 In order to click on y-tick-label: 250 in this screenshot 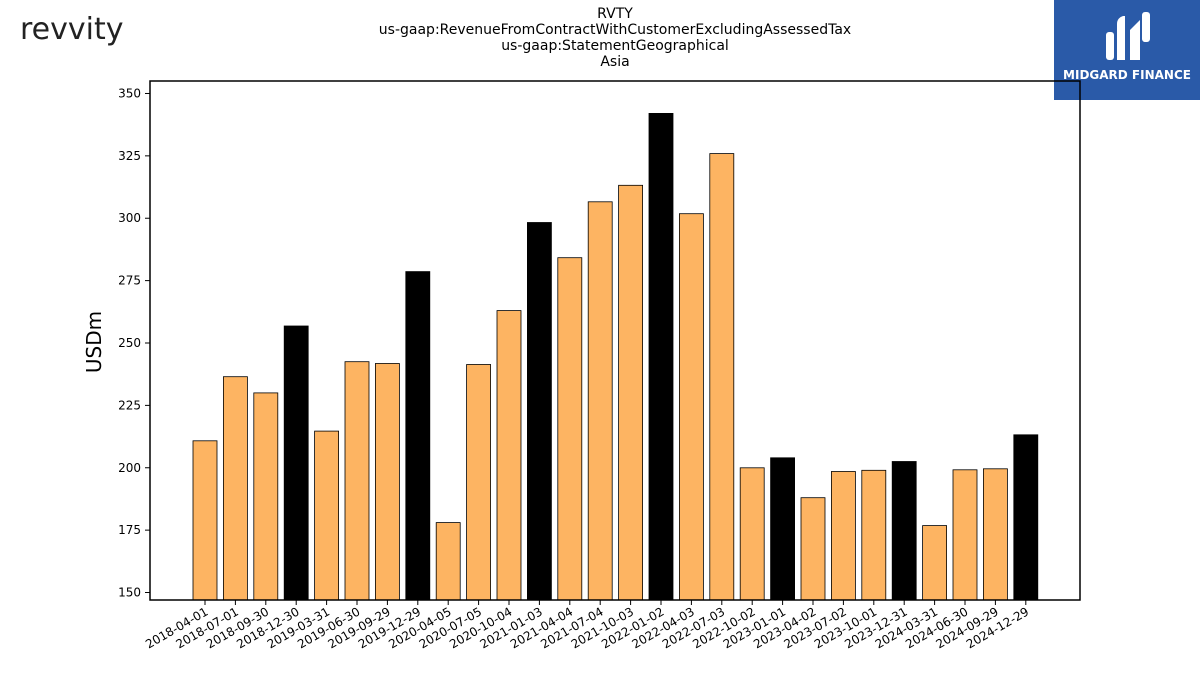, I will do `click(129, 343)`.